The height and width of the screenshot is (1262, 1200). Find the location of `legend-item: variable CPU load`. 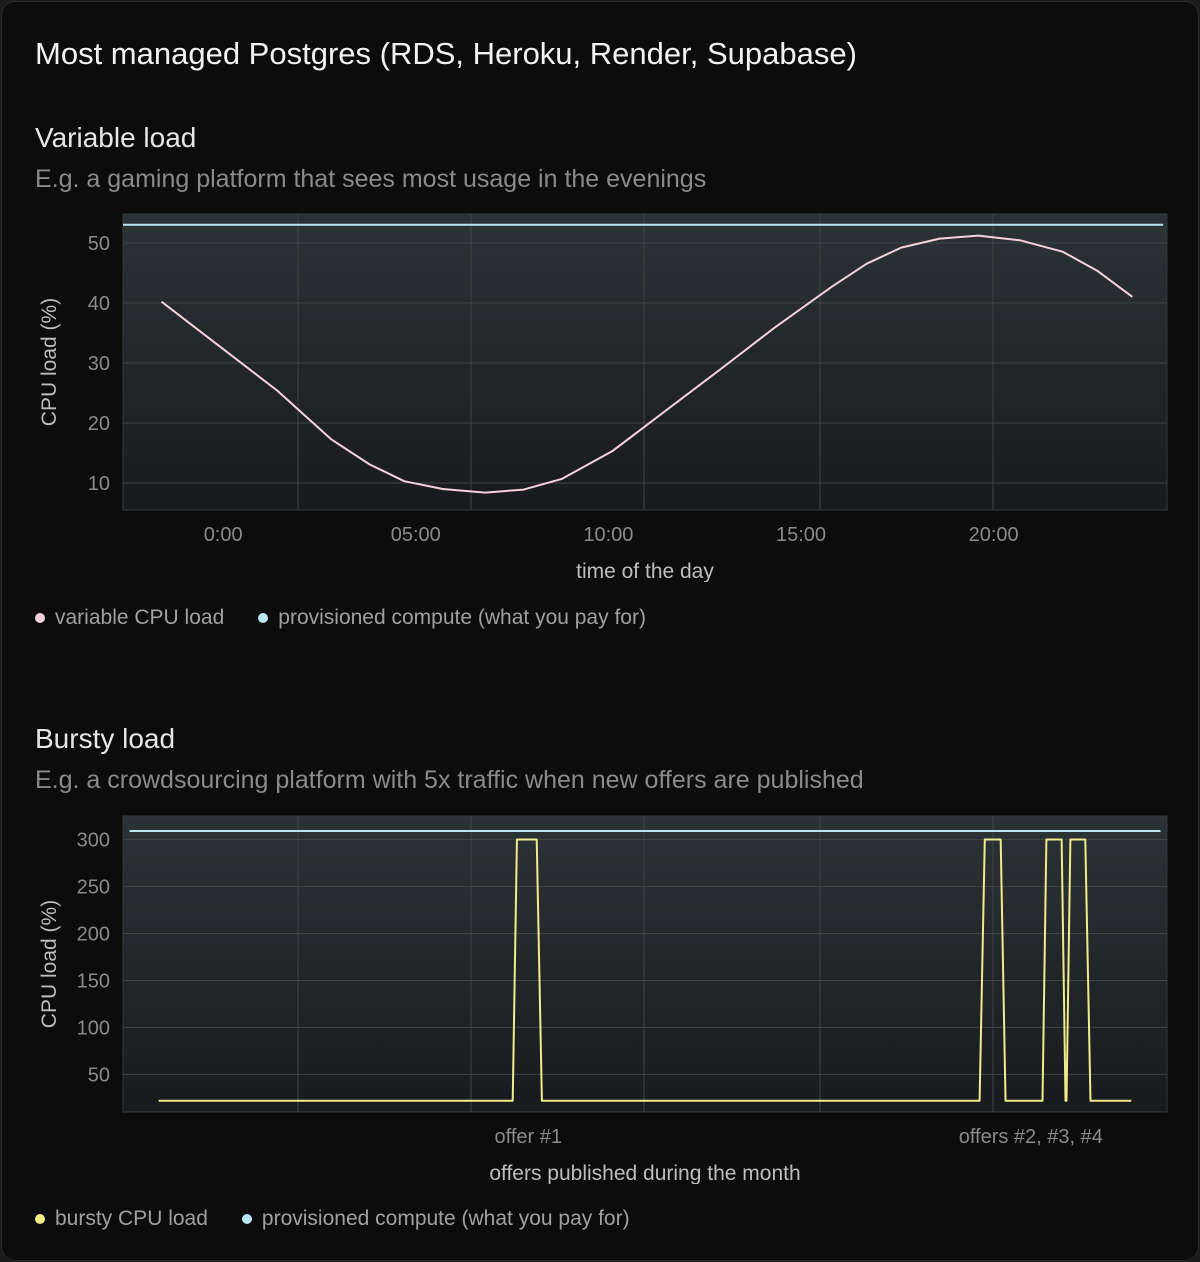

legend-item: variable CPU load is located at coordinates (129, 618).